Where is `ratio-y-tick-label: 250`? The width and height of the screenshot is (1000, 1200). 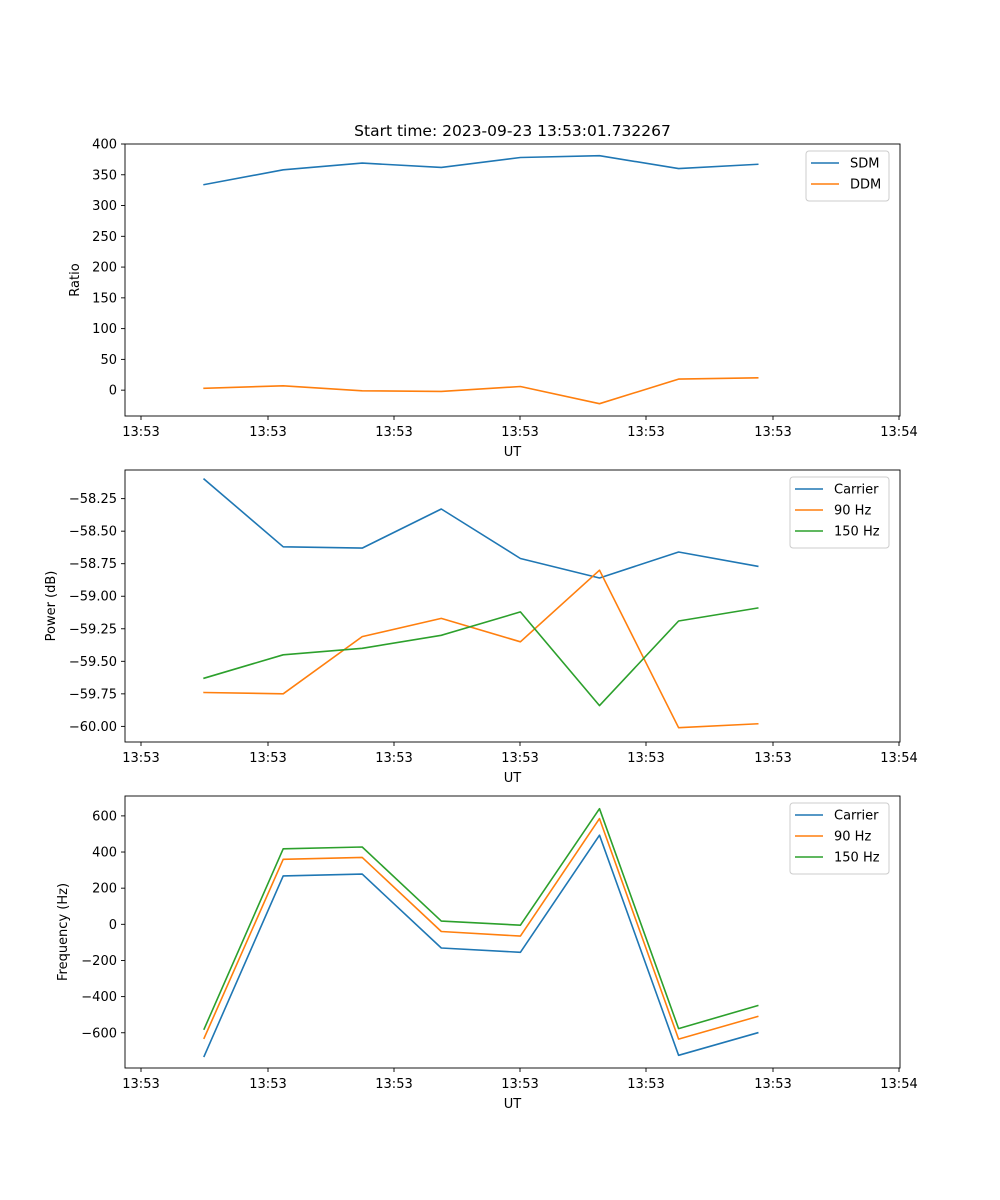 ratio-y-tick-label: 250 is located at coordinates (104, 237).